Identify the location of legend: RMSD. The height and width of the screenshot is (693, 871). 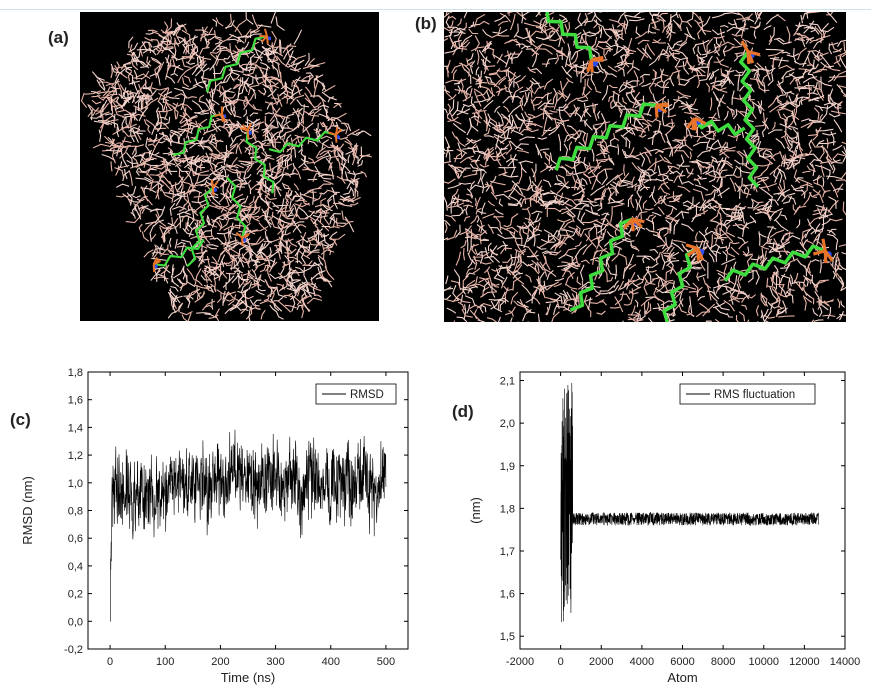
(356, 394).